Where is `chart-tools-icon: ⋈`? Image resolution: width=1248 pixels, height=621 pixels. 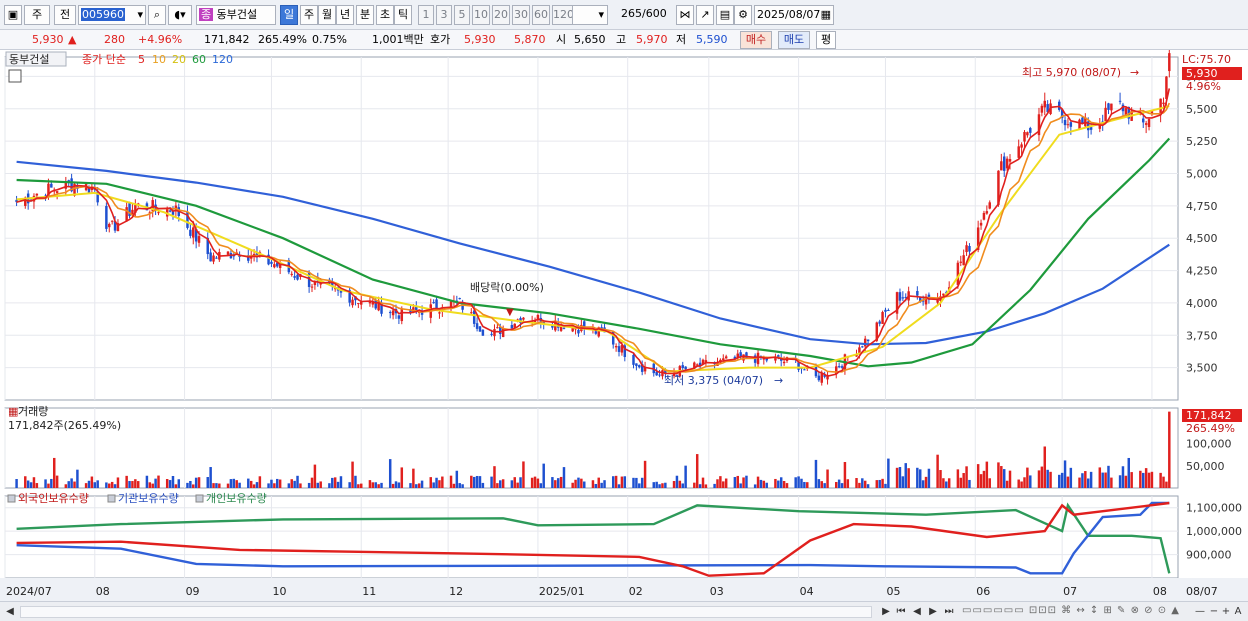
chart-tools-icon: ⋈ is located at coordinates (685, 15).